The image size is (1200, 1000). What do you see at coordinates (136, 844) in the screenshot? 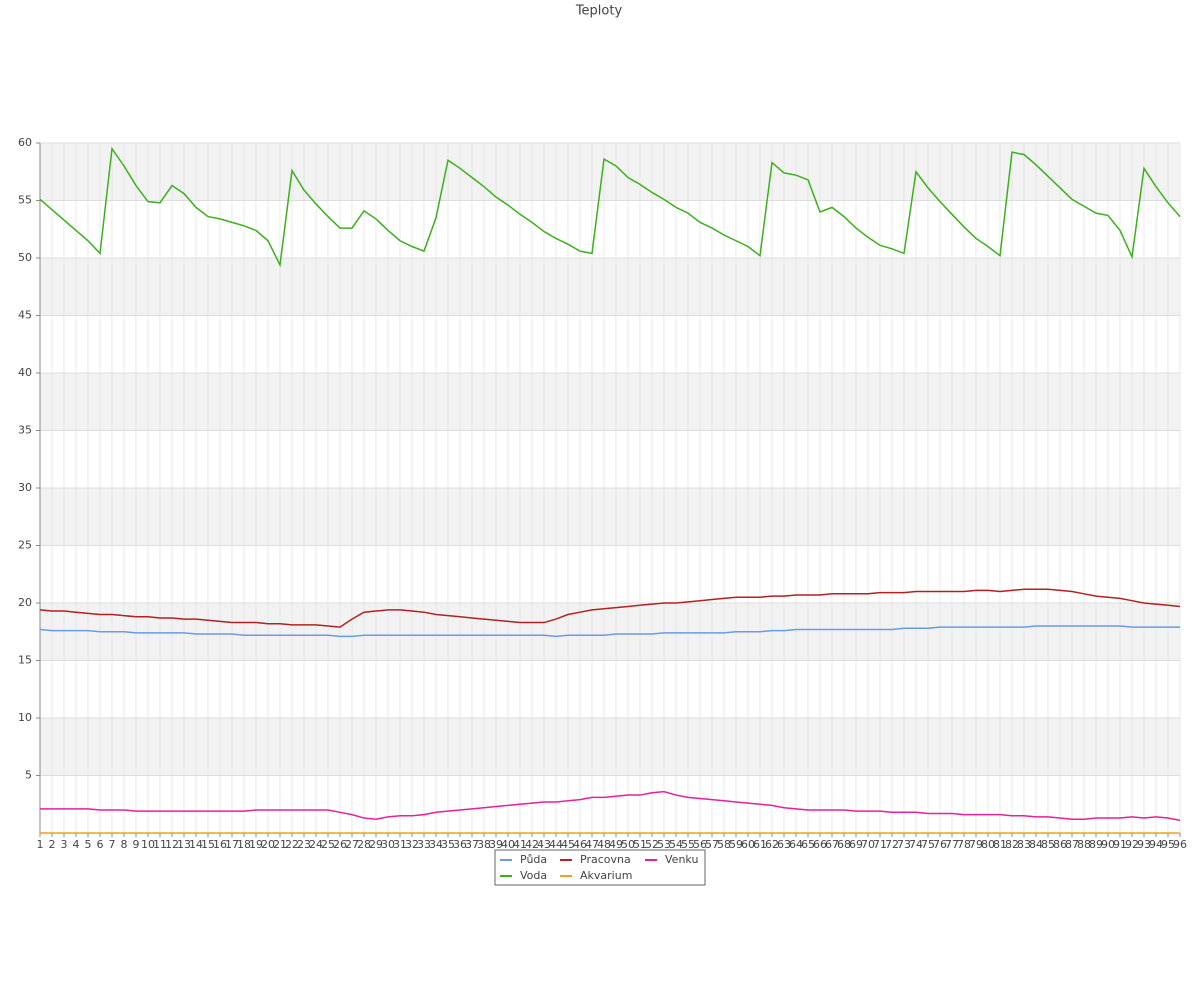
I see `x-tick-label: 9` at bounding box center [136, 844].